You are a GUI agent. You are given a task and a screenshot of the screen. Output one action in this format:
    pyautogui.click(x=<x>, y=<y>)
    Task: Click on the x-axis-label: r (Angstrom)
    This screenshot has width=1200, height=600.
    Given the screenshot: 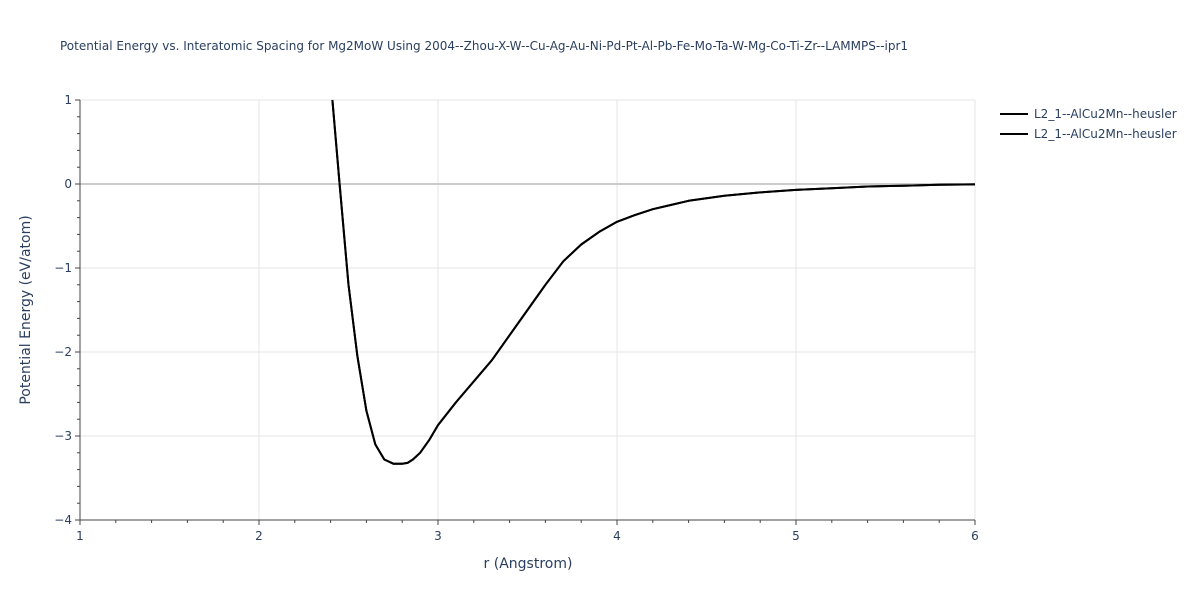 What is the action you would take?
    pyautogui.click(x=528, y=564)
    